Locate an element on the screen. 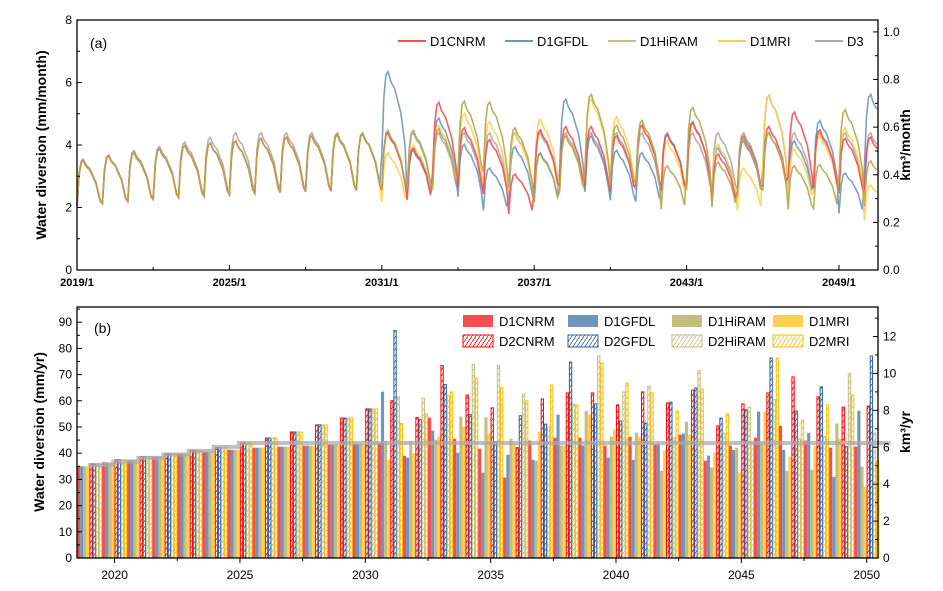 This screenshot has width=943, height=591. bar-D2MRI-2033 is located at coordinates (451, 475).